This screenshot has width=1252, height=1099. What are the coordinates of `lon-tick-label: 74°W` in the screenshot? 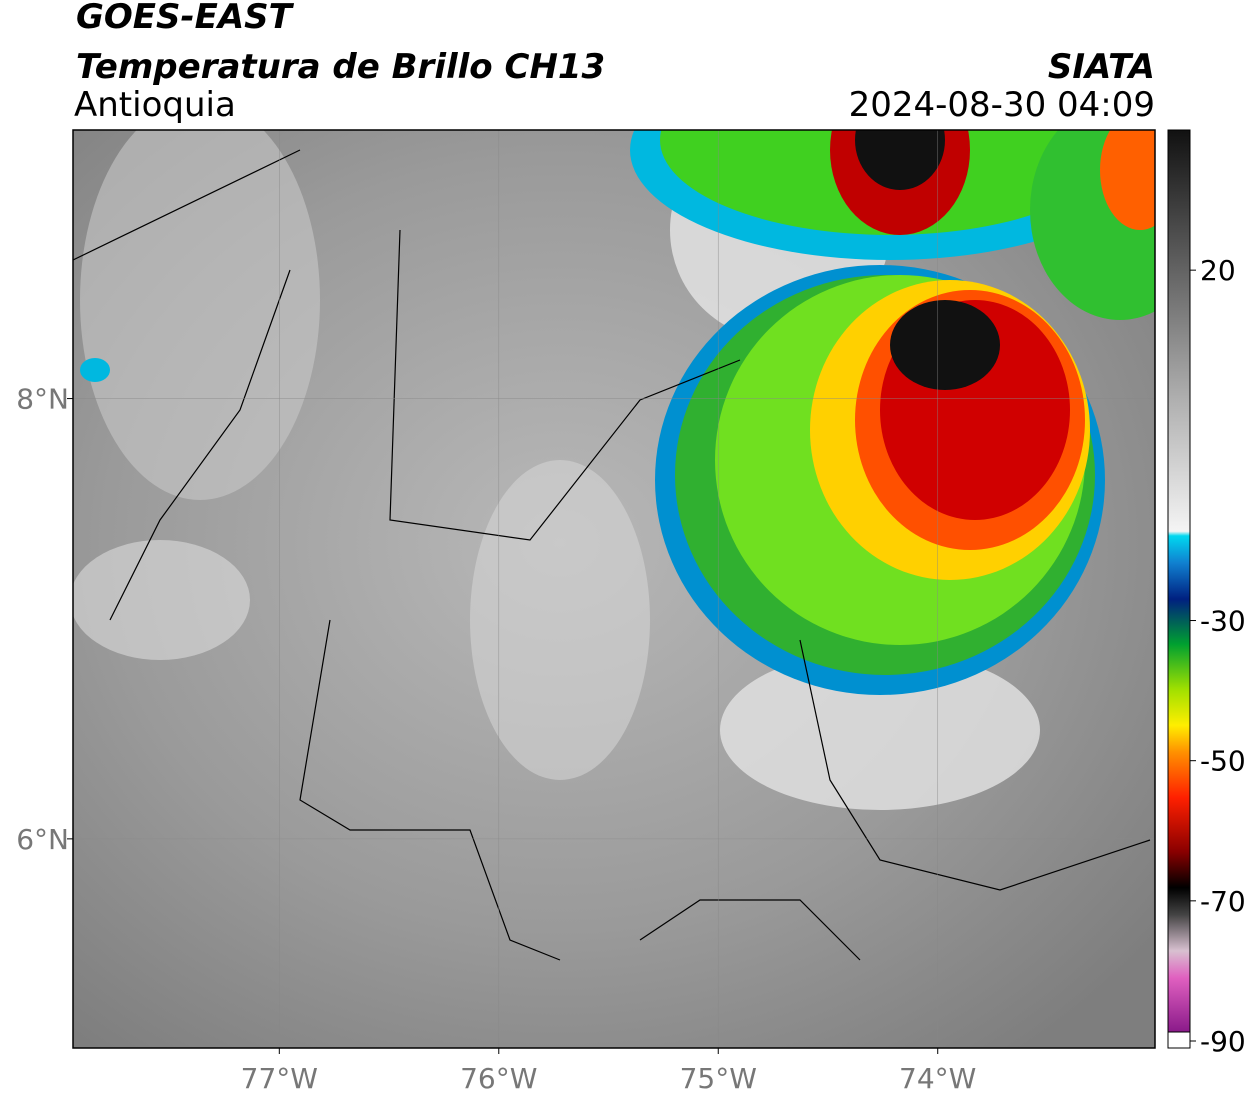 It's located at (937, 1078).